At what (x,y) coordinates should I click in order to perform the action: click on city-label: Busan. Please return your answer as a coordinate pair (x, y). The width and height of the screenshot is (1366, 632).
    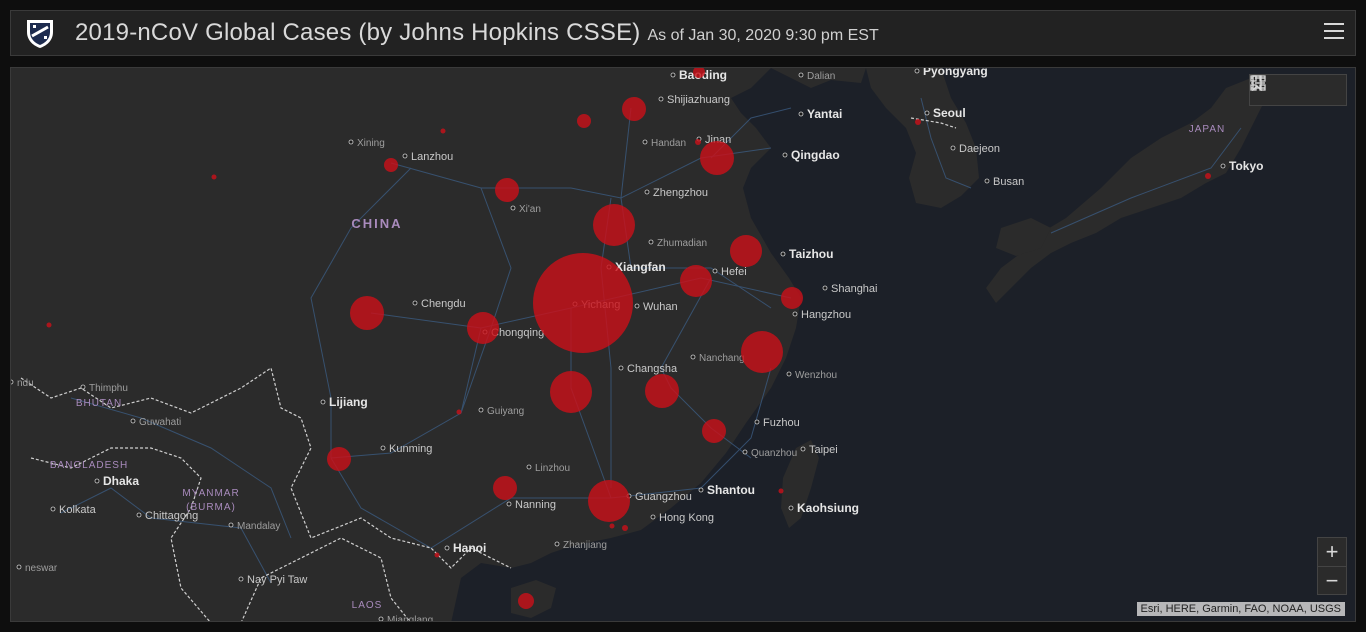
    Looking at the image, I should click on (1008, 182).